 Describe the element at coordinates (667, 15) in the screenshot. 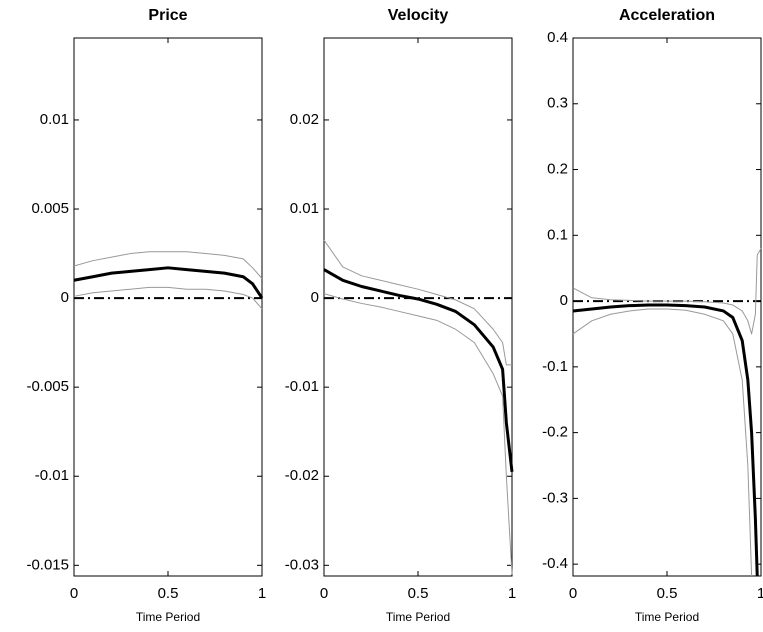

I see `subplot-title: Acceleration` at that location.